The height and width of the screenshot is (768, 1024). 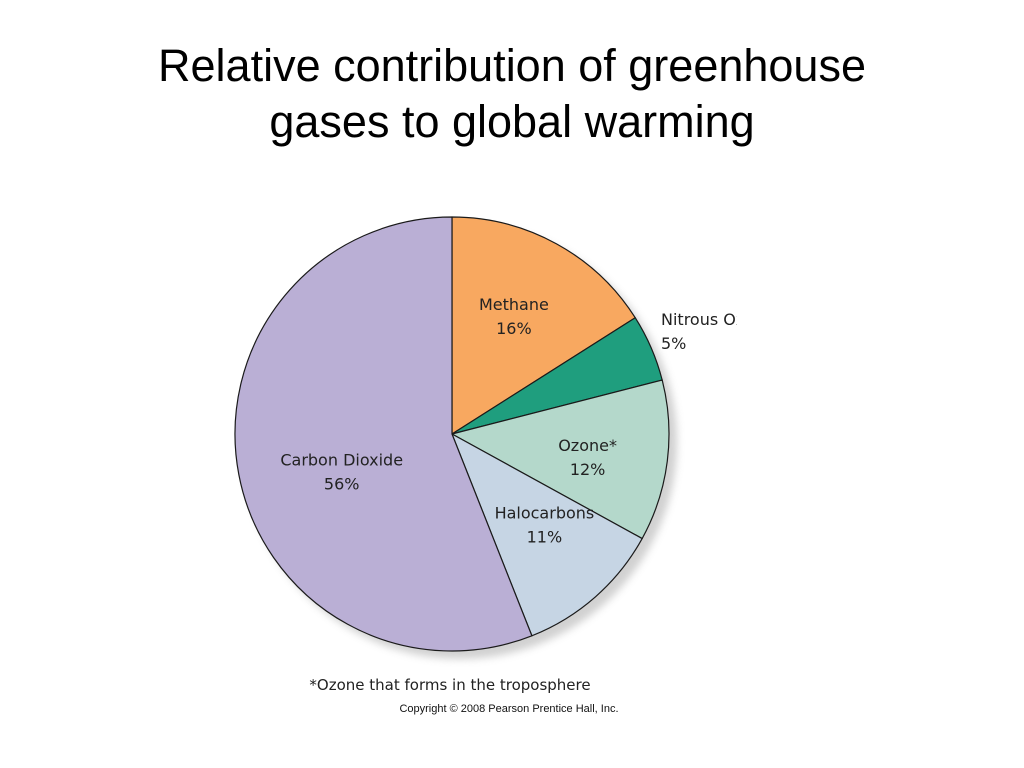 What do you see at coordinates (512, 65) in the screenshot?
I see `title-line-1: Relative contribution of greenhouse` at bounding box center [512, 65].